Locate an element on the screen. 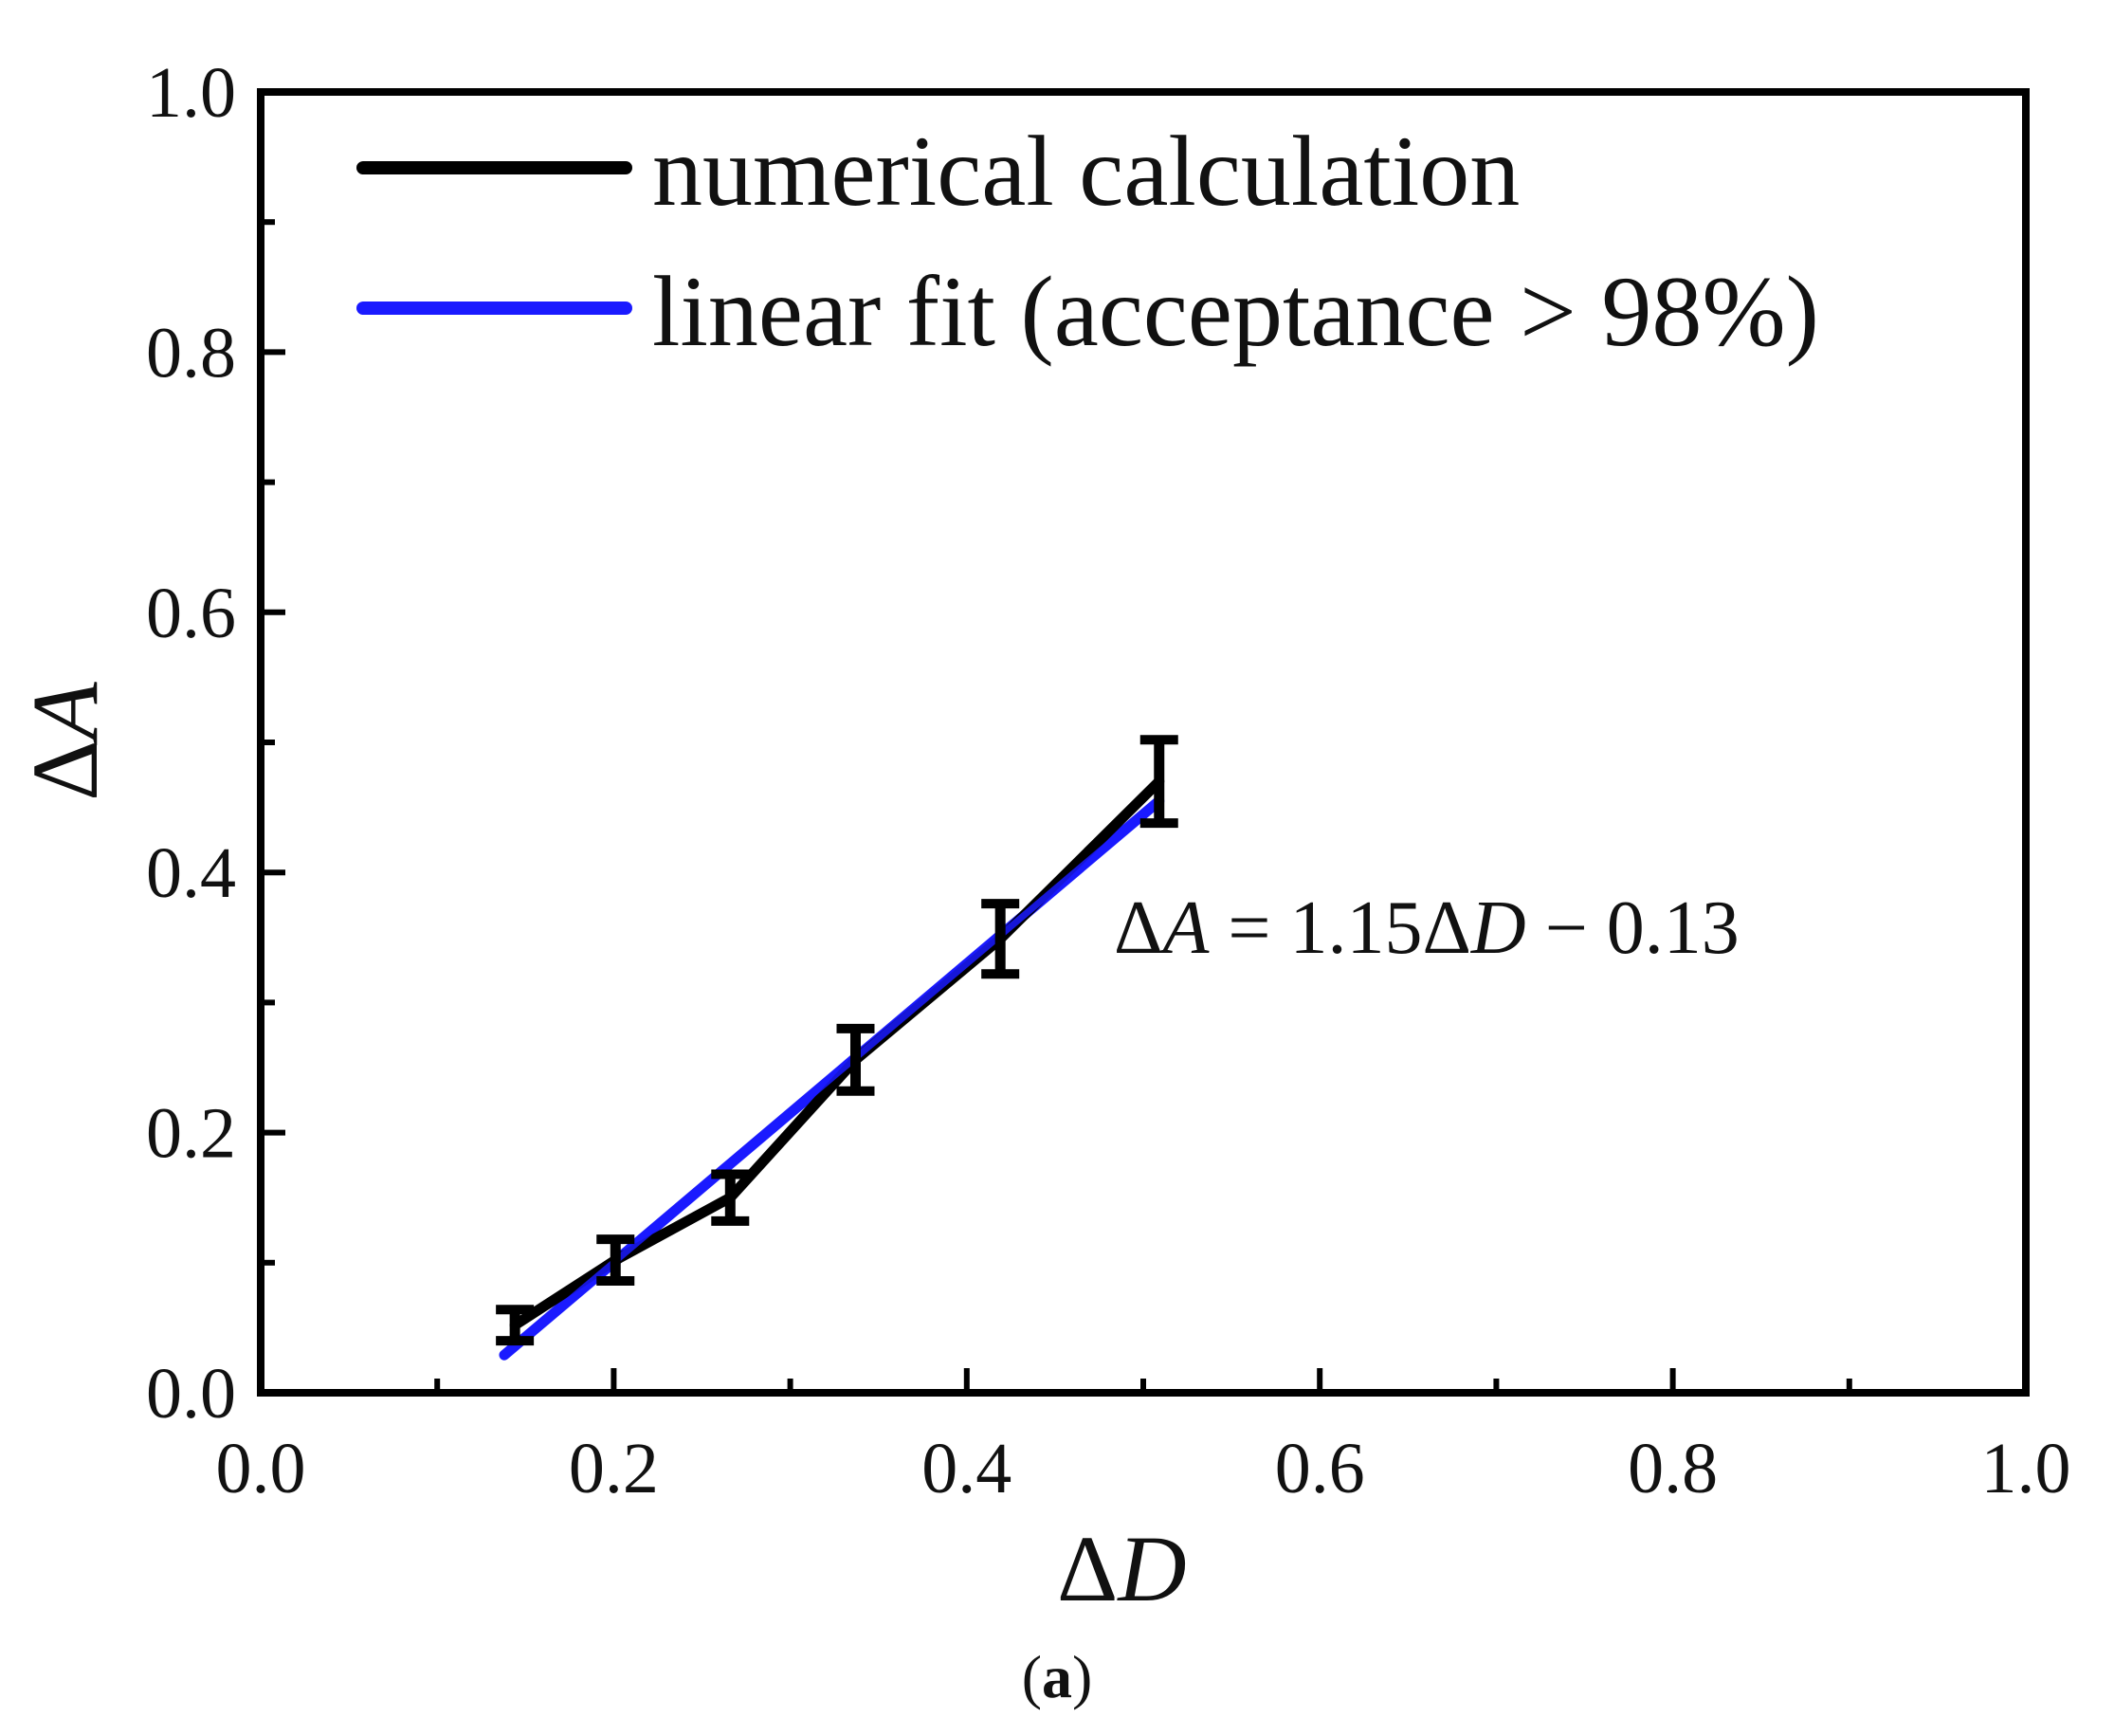 Image resolution: width=2114 pixels, height=1736 pixels. x-axis-tick-labels: 0.0 0.2 0.4 0.6 0.8 1.0 is located at coordinates (1143, 1469).